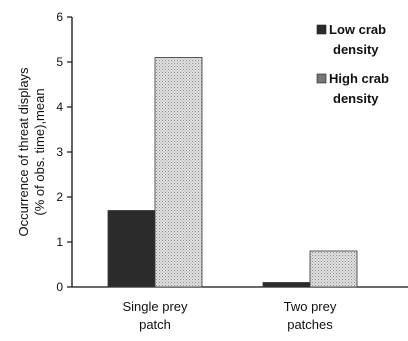 Image resolution: width=408 pixels, height=341 pixels. I want to click on legend-label-high: High crab density, so click(359, 88).